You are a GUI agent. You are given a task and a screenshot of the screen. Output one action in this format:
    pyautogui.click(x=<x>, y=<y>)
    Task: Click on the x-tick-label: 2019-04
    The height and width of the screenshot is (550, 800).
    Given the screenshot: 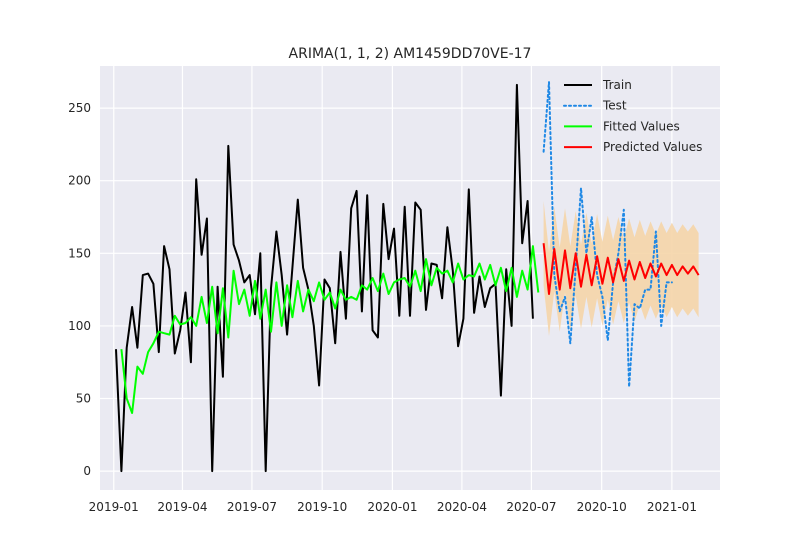 What is the action you would take?
    pyautogui.click(x=182, y=507)
    